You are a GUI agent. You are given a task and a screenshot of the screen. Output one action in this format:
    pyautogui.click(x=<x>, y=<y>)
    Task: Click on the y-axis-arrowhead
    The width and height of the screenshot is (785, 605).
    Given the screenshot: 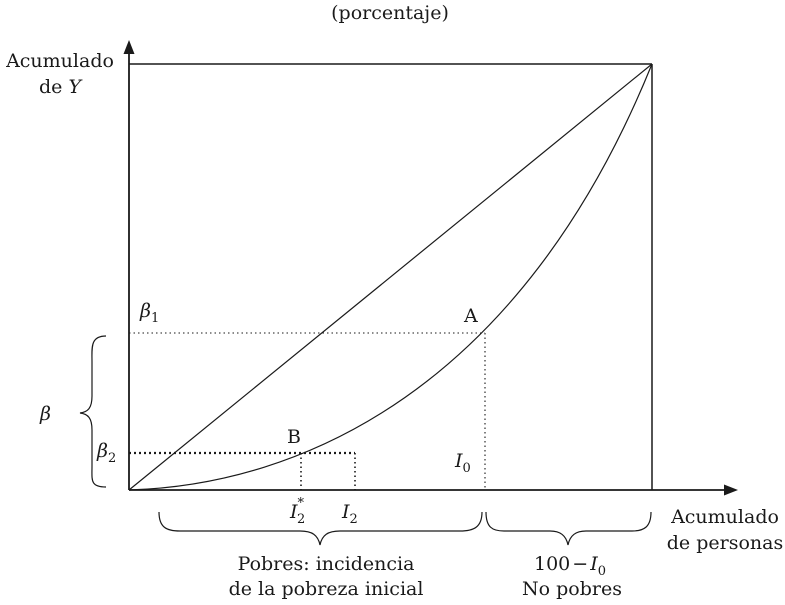 What is the action you would take?
    pyautogui.click(x=129, y=47)
    